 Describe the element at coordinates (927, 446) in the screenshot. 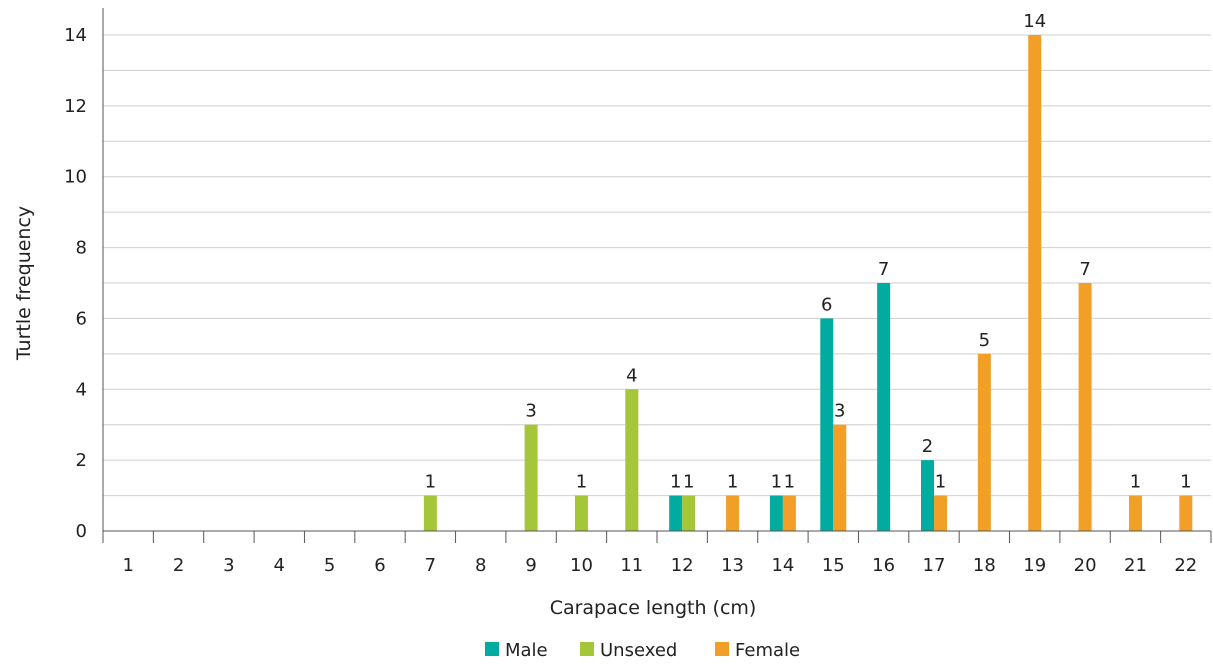

I see `data-label: 2` at that location.